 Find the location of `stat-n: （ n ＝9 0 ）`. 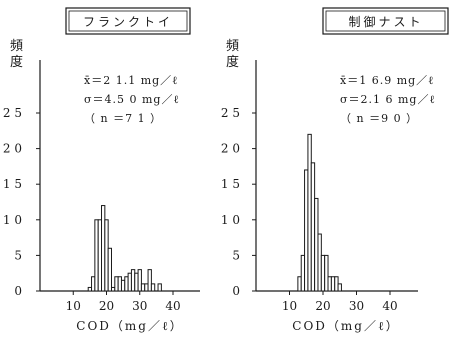

stat-n: （ n ＝9 0 ） is located at coordinates (379, 118).